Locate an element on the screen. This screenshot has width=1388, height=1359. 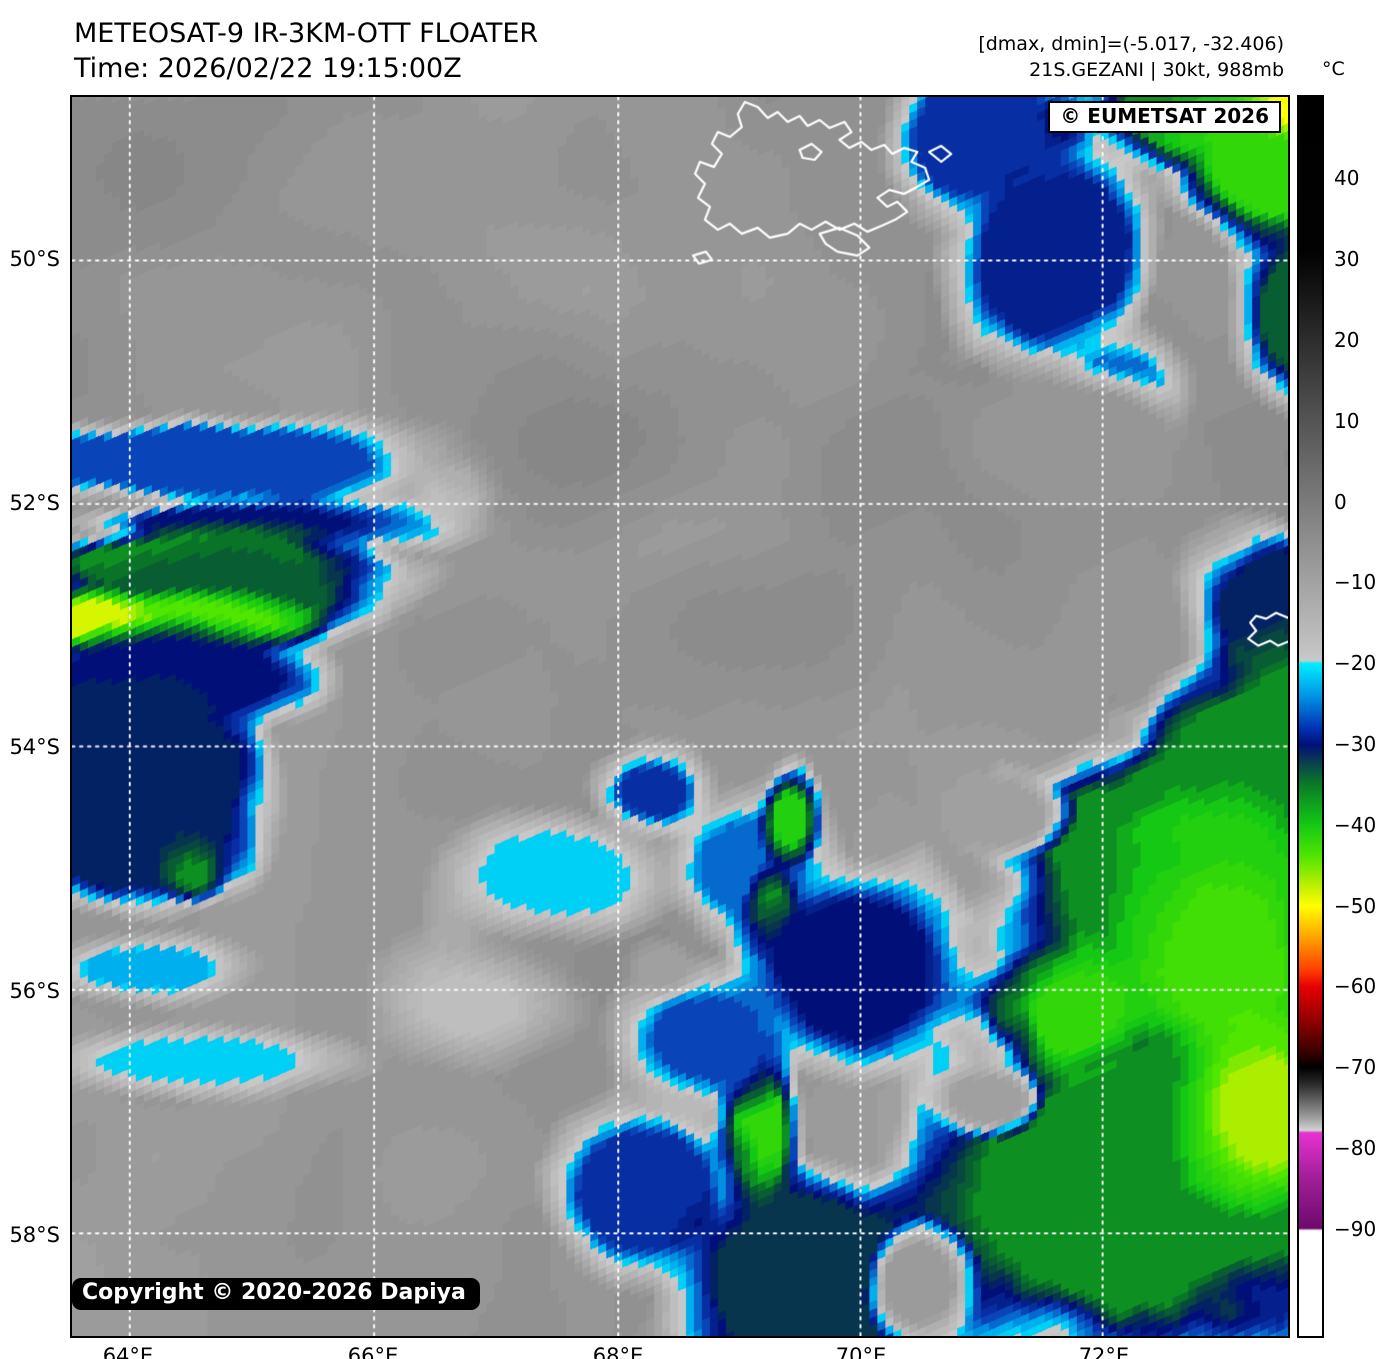
dmax-dmin-label: [dmax, dmin]=(-5.017, -32.406) is located at coordinates (1131, 44).